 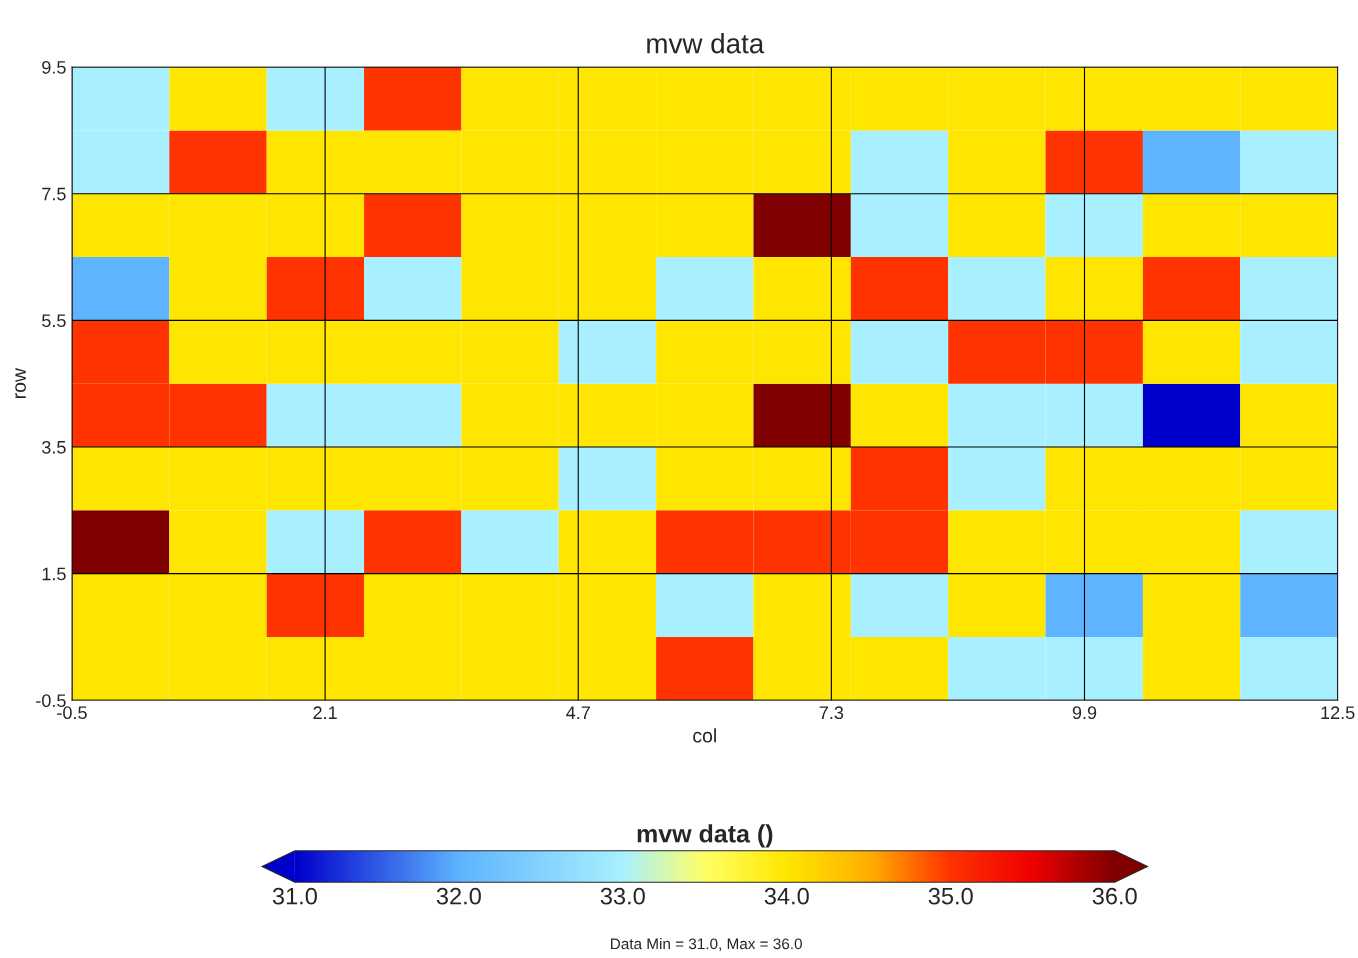 I want to click on color-bar-label: 32.0, so click(x=458, y=896).